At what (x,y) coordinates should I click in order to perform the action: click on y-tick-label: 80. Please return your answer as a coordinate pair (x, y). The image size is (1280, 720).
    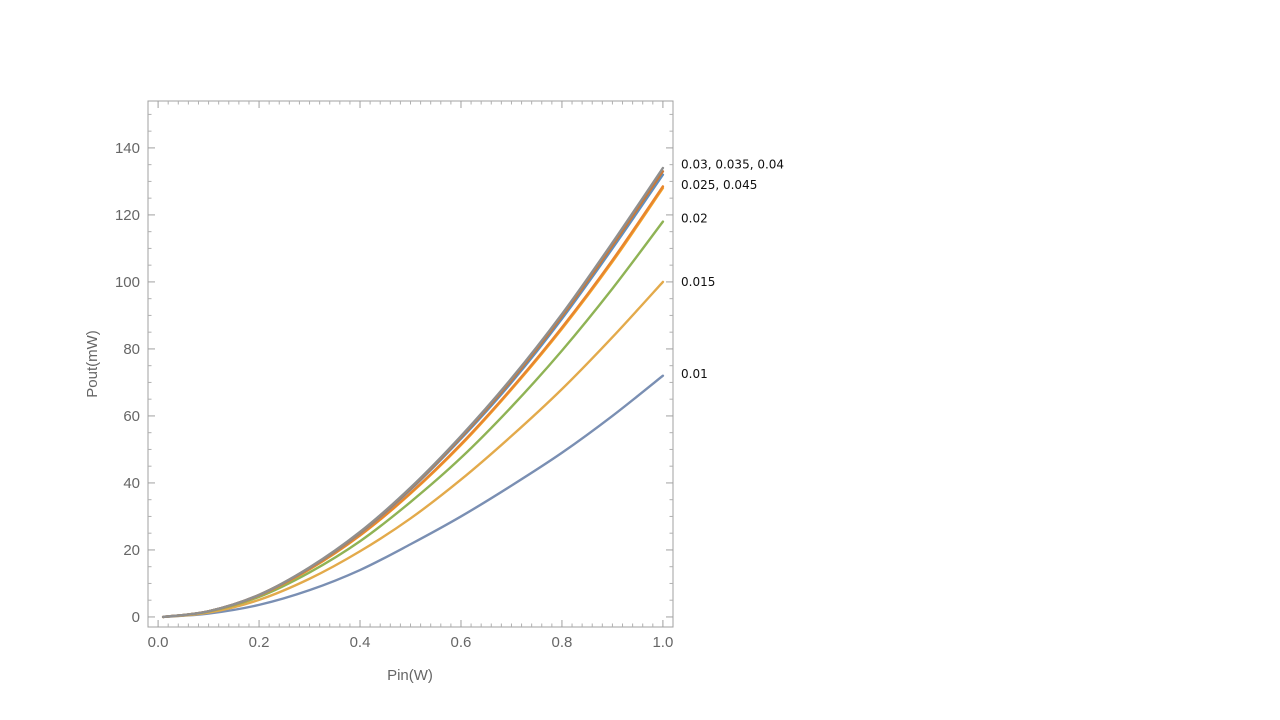
    Looking at the image, I should click on (131, 349).